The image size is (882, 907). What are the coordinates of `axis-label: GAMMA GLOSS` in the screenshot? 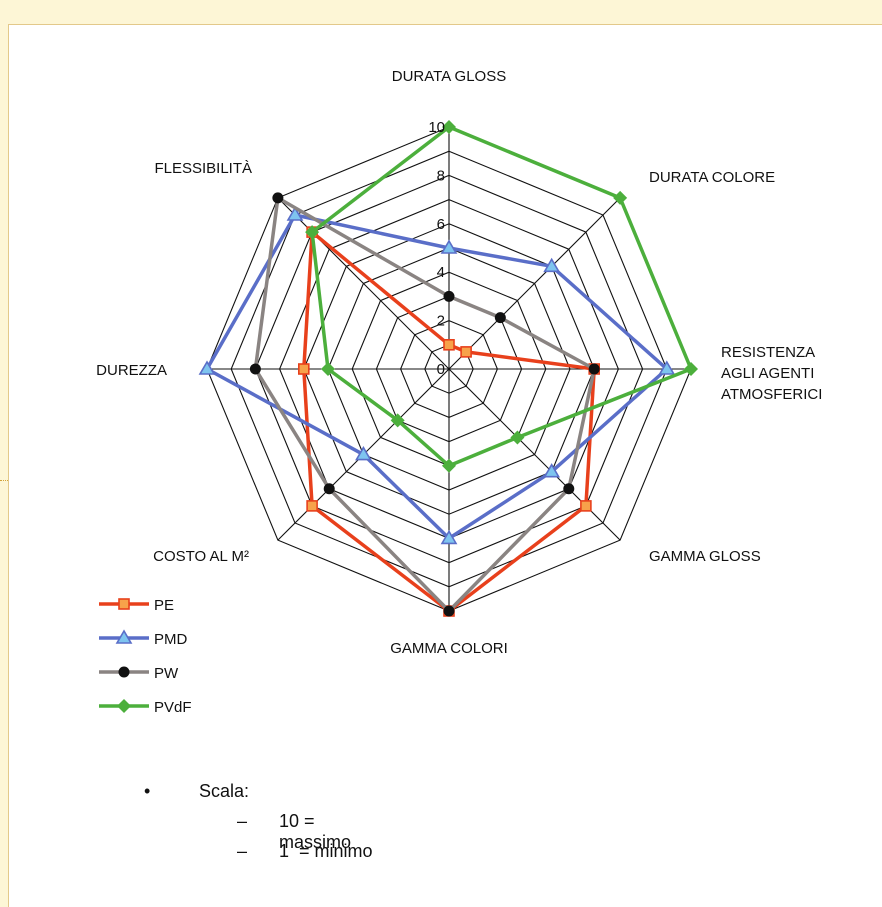 It's located at (705, 556).